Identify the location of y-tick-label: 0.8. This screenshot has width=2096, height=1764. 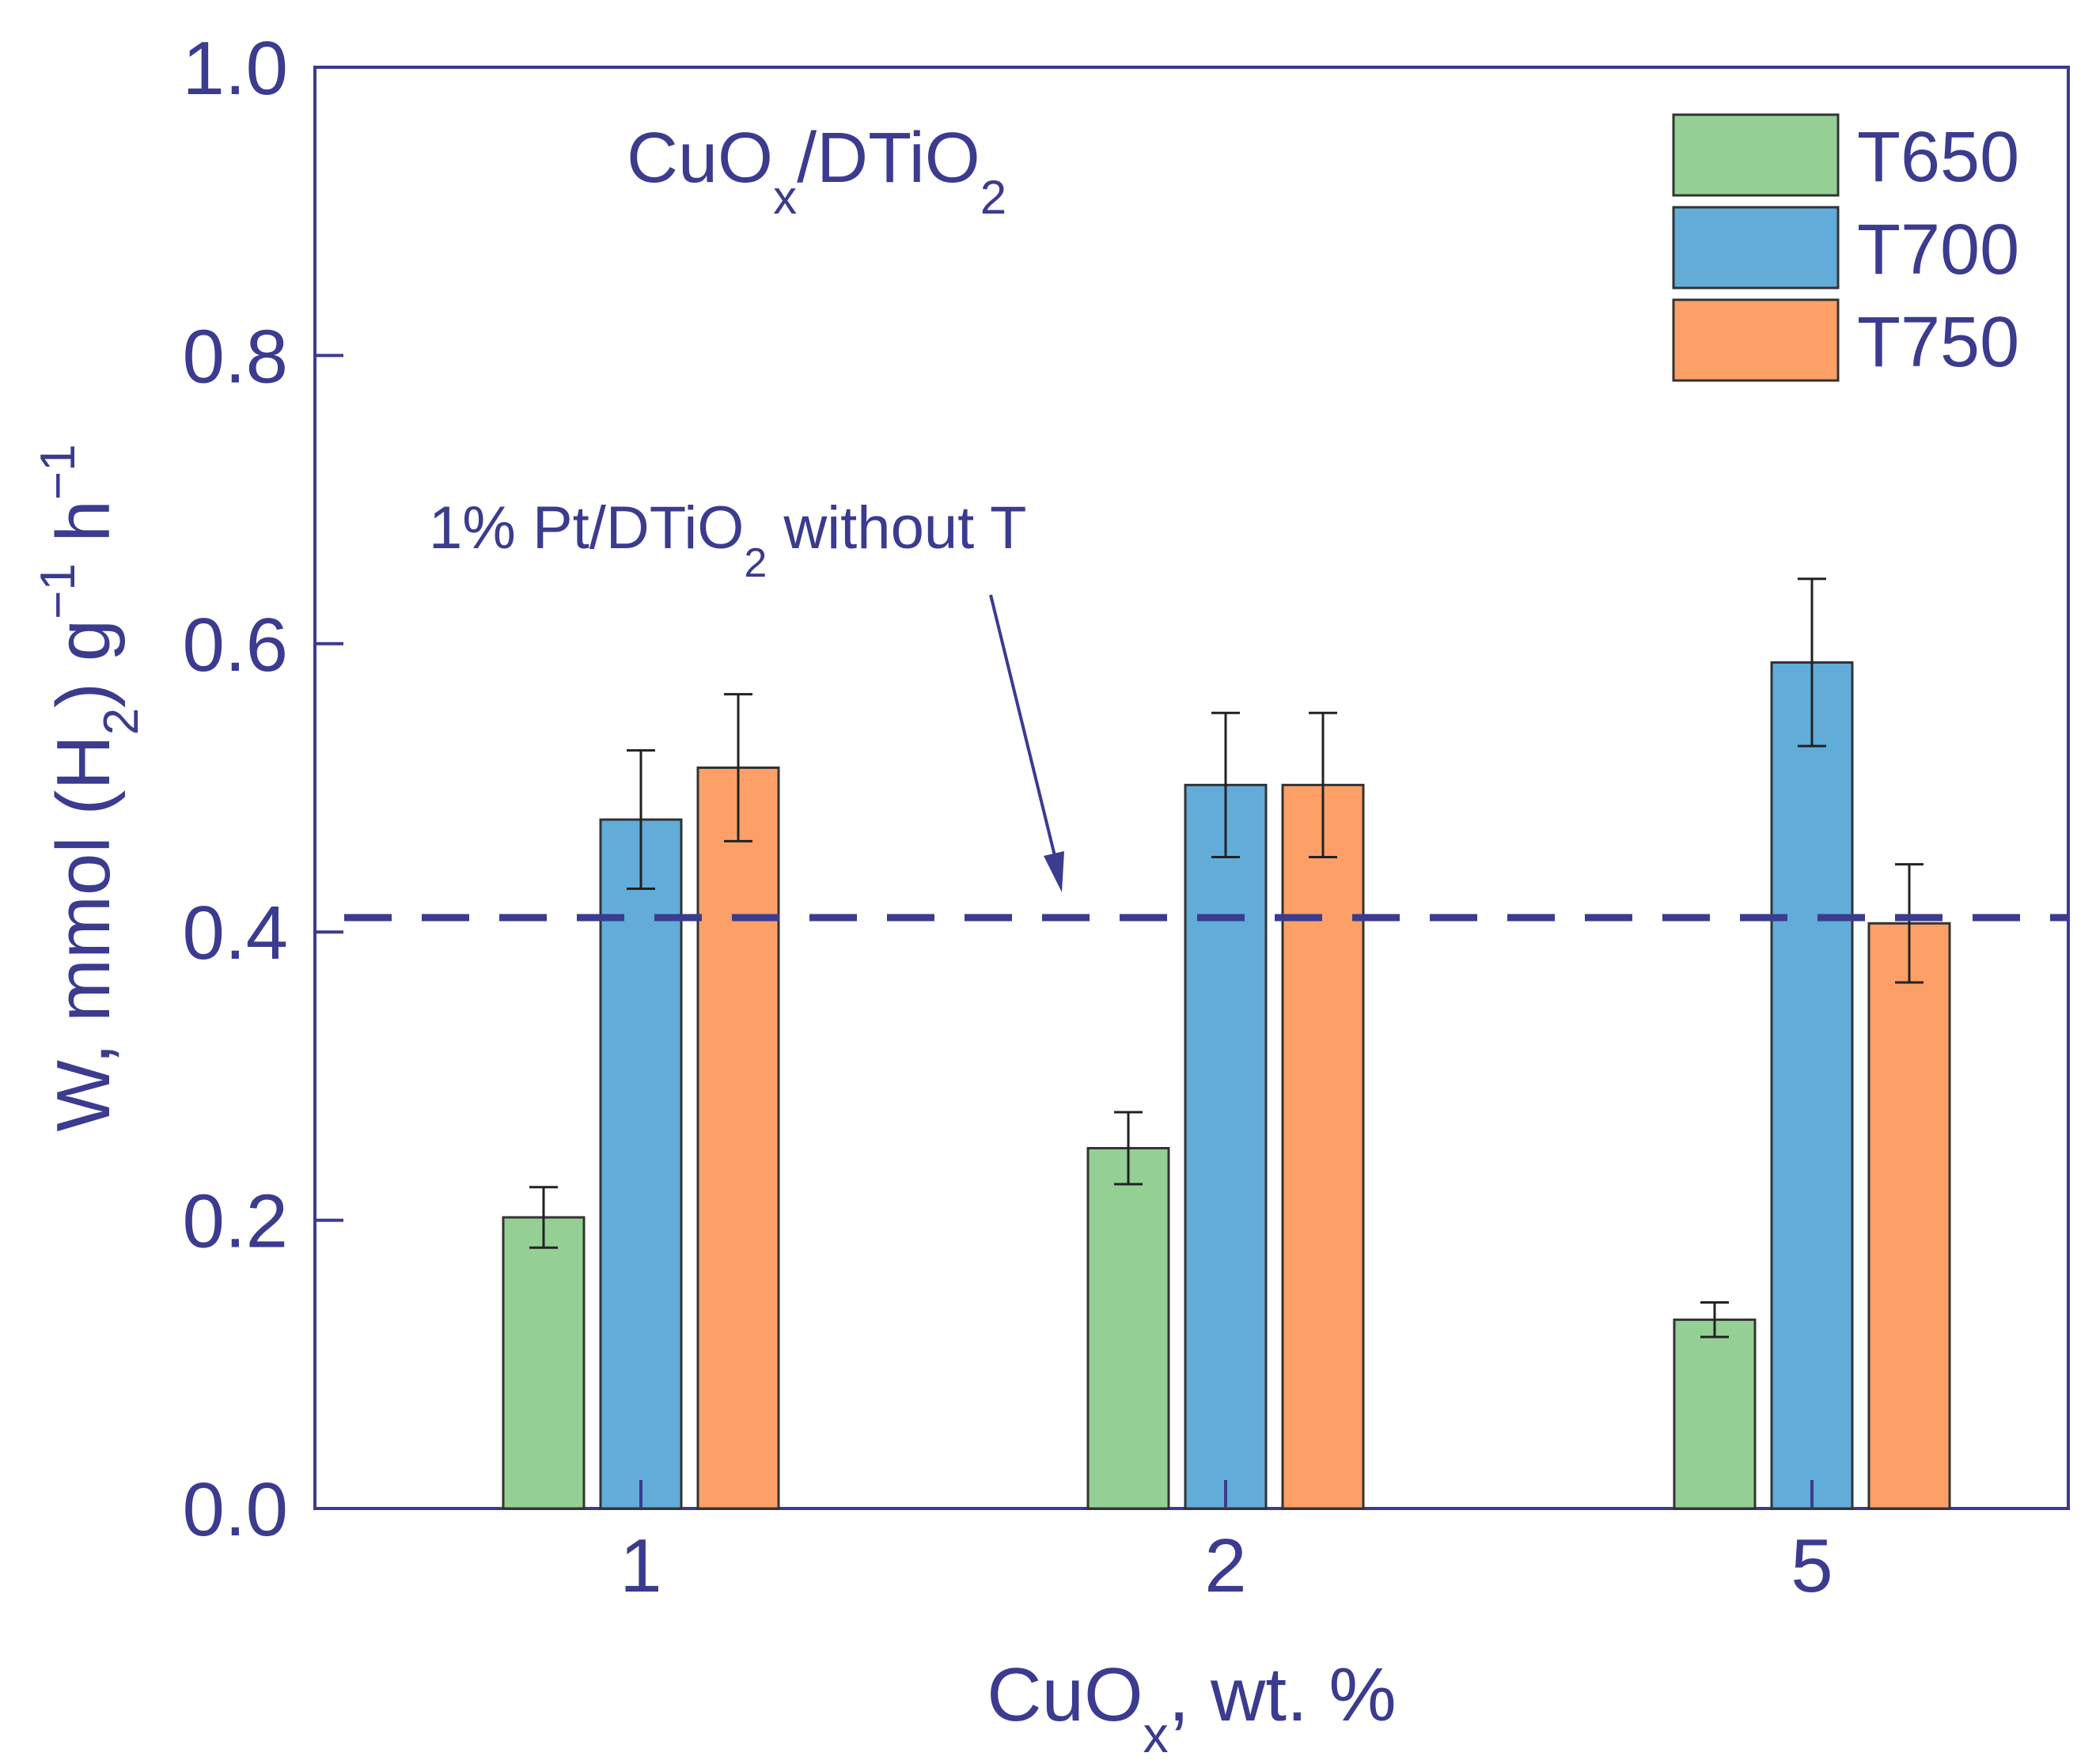
(235, 356).